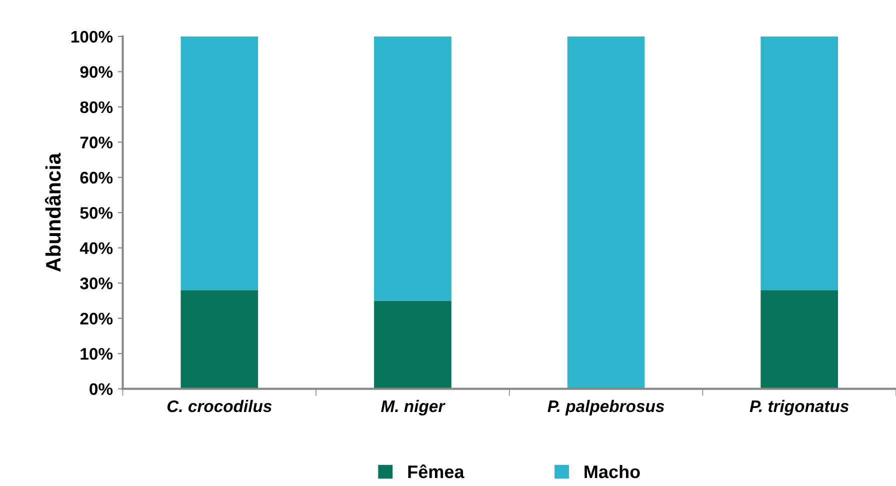 The width and height of the screenshot is (896, 486). What do you see at coordinates (96, 213) in the screenshot?
I see `y-tick-label: 50%` at bounding box center [96, 213].